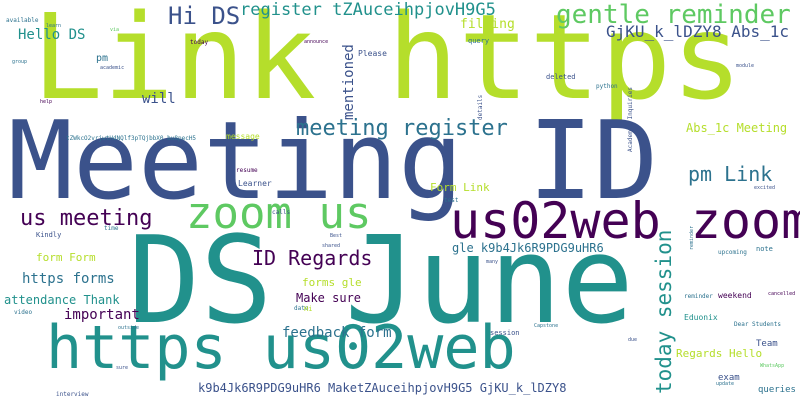 Image resolution: width=800 pixels, height=400 pixels. Describe the element at coordinates (673, 15) in the screenshot. I see `word-gentle-reminder: gentle reminder` at that location.